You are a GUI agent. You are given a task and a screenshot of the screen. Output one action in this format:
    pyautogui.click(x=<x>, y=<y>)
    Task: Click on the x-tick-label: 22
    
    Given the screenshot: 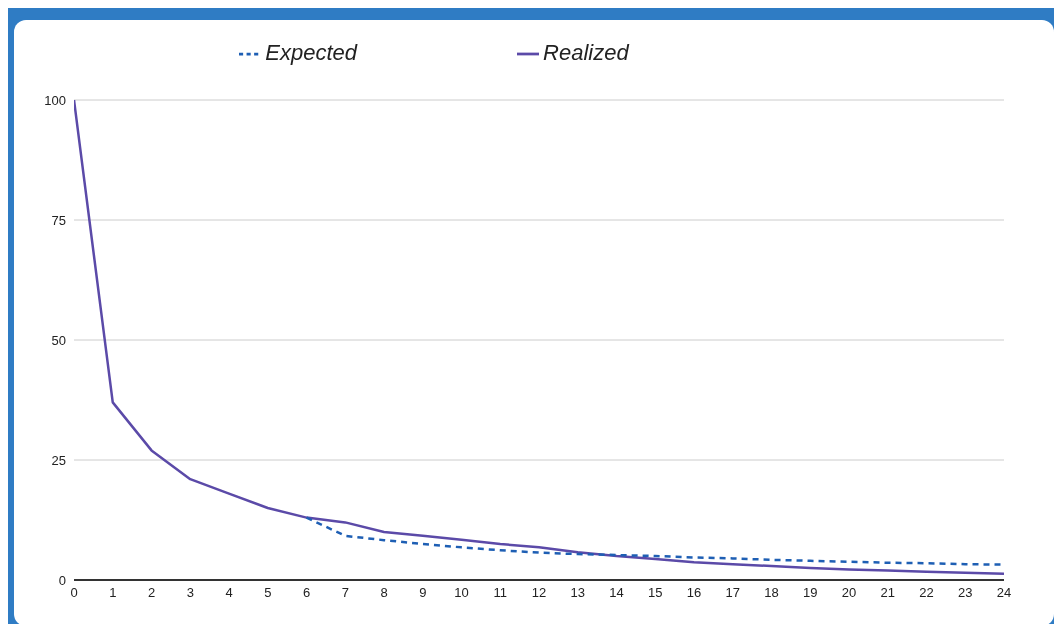 What is the action you would take?
    pyautogui.click(x=926, y=593)
    